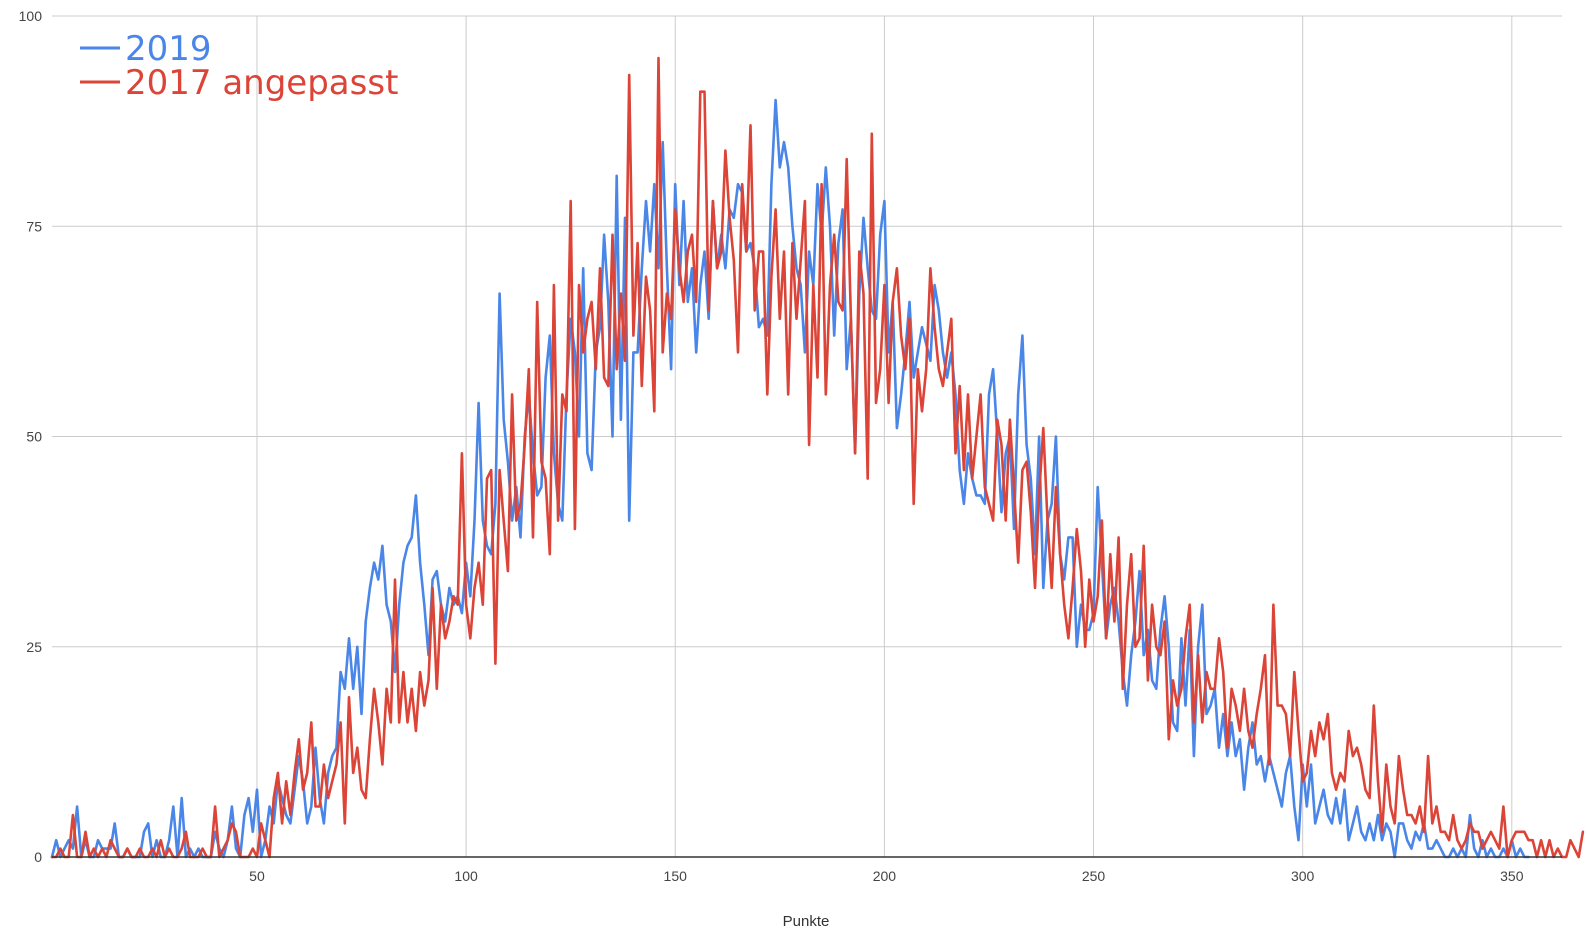 This screenshot has height=940, width=1587. What do you see at coordinates (1512, 876) in the screenshot?
I see `x-tick-label-6: 350` at bounding box center [1512, 876].